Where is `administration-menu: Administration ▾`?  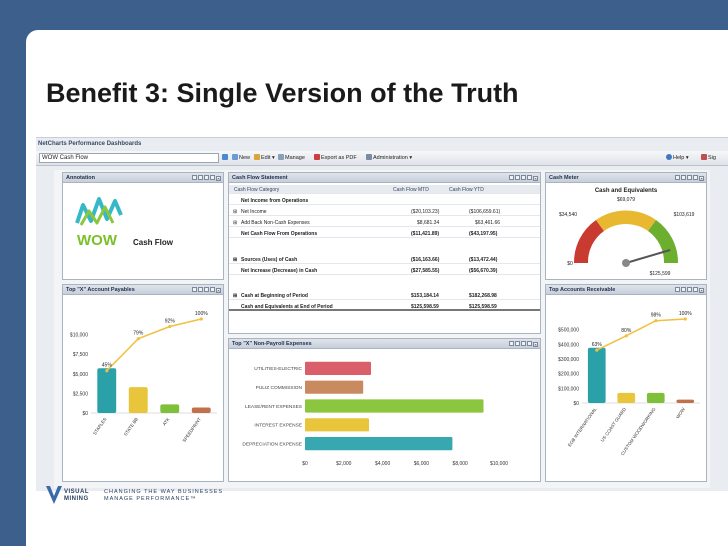 administration-menu: Administration ▾ is located at coordinates (389, 157).